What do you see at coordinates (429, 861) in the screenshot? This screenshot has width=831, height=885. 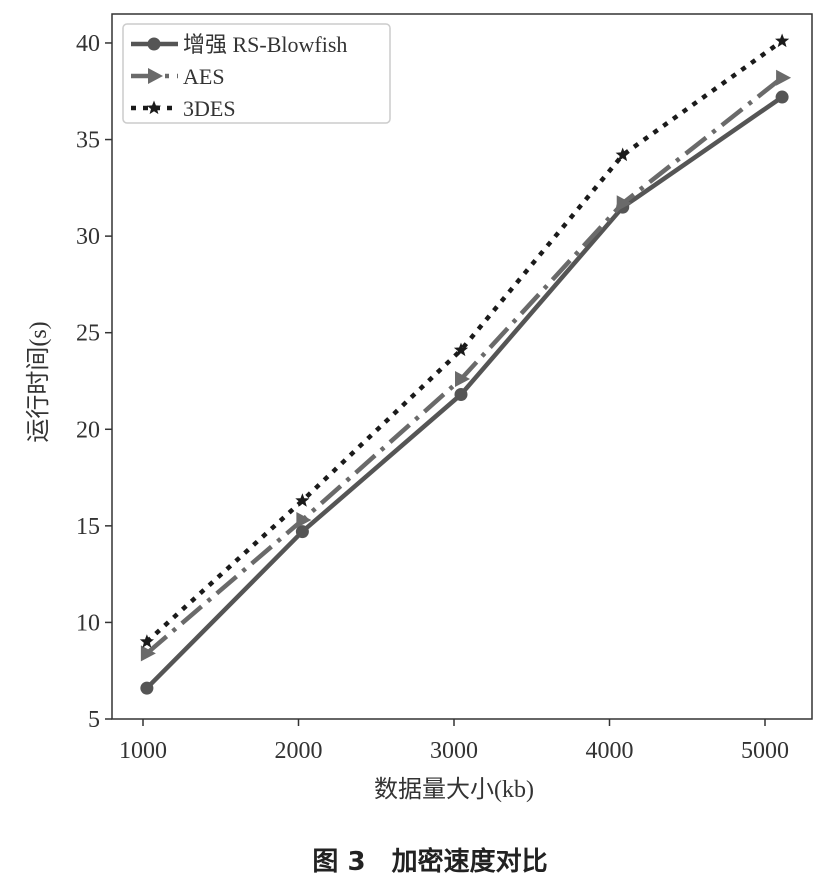 I see `figure-caption: 图 3 加密速度对比` at bounding box center [429, 861].